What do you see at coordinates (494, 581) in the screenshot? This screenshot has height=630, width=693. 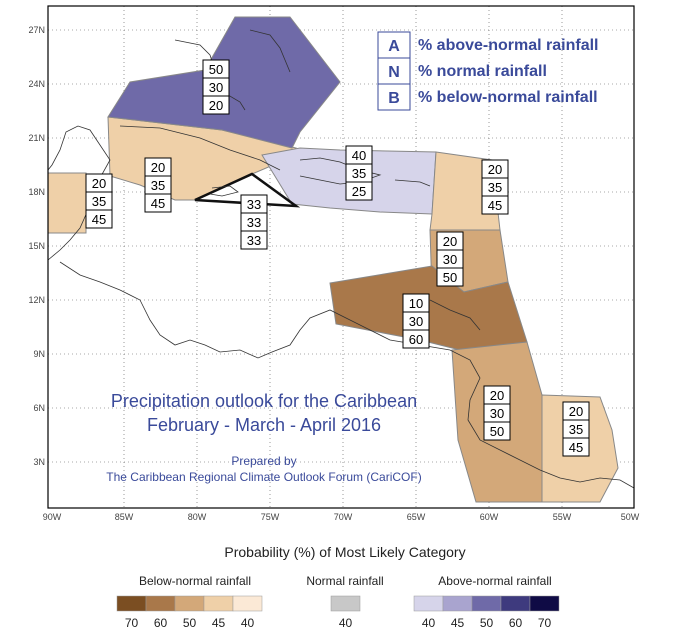 I see `legend-above-label: Above-normal rainfall` at bounding box center [494, 581].